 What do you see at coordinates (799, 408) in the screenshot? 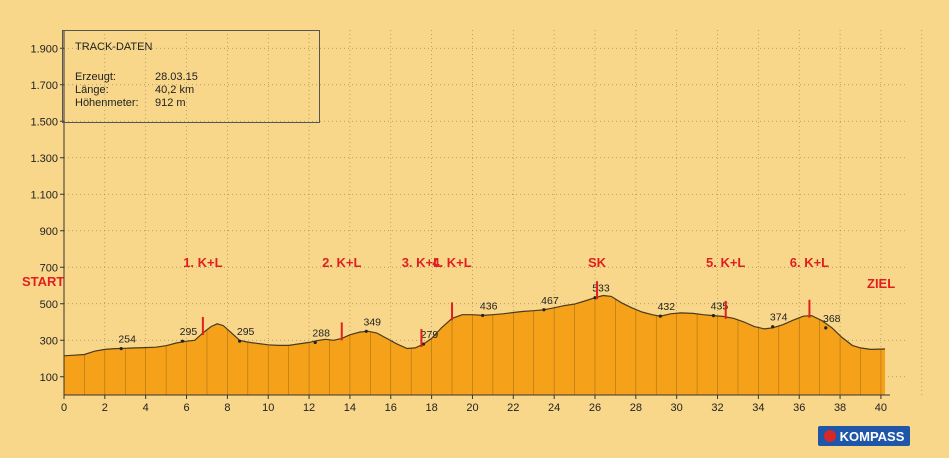
I see `x-tick-label: 36` at bounding box center [799, 408].